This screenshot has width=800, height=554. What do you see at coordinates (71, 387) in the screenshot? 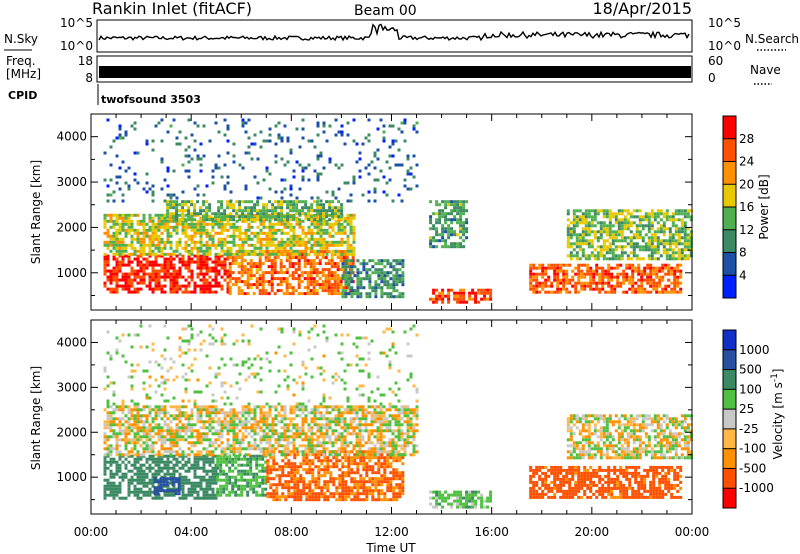
I see `velocity-ytick-label-2: 3000` at bounding box center [71, 387].